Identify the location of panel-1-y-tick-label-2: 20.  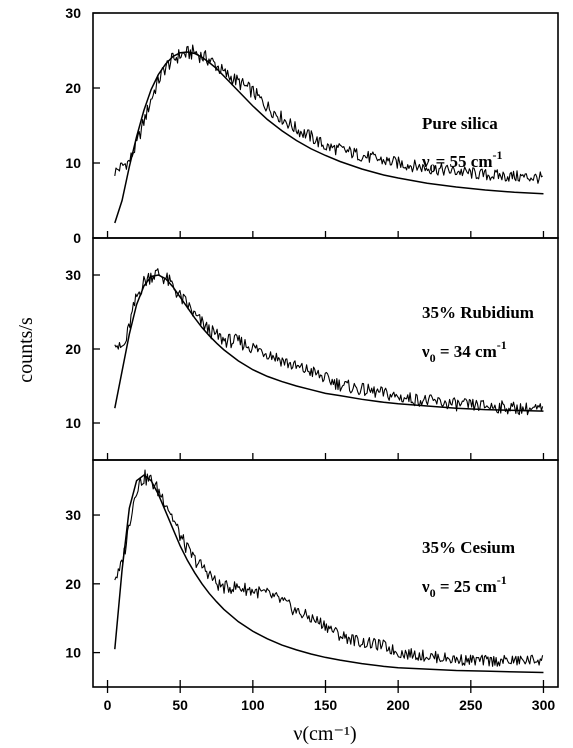
(73, 88).